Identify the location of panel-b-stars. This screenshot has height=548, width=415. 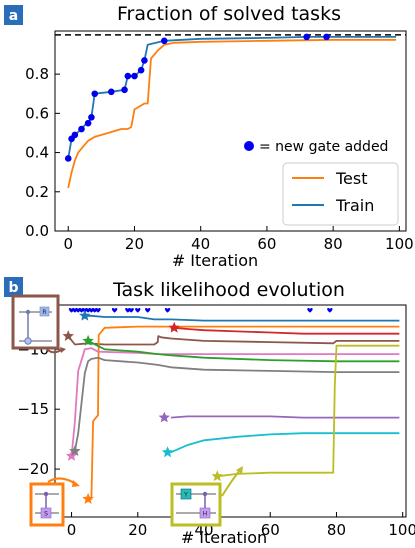
(142, 406).